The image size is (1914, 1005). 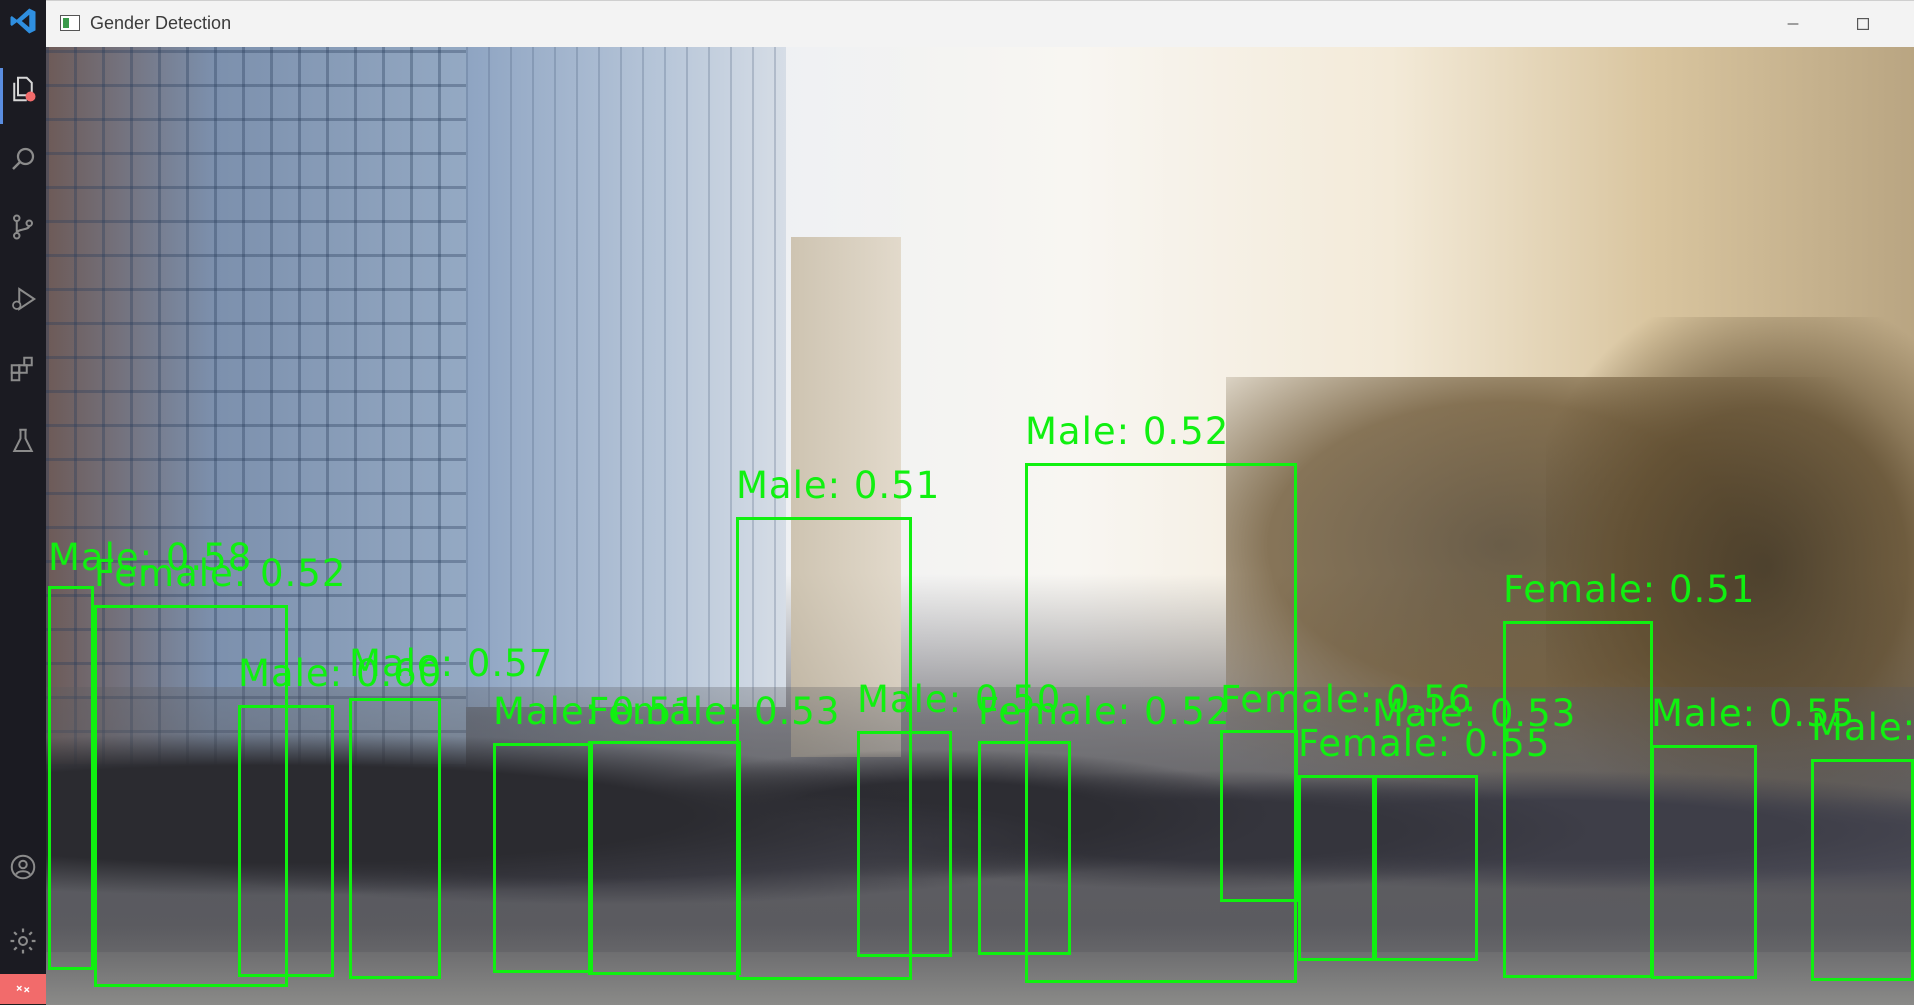 I want to click on maximize-button, so click(x=1863, y=24).